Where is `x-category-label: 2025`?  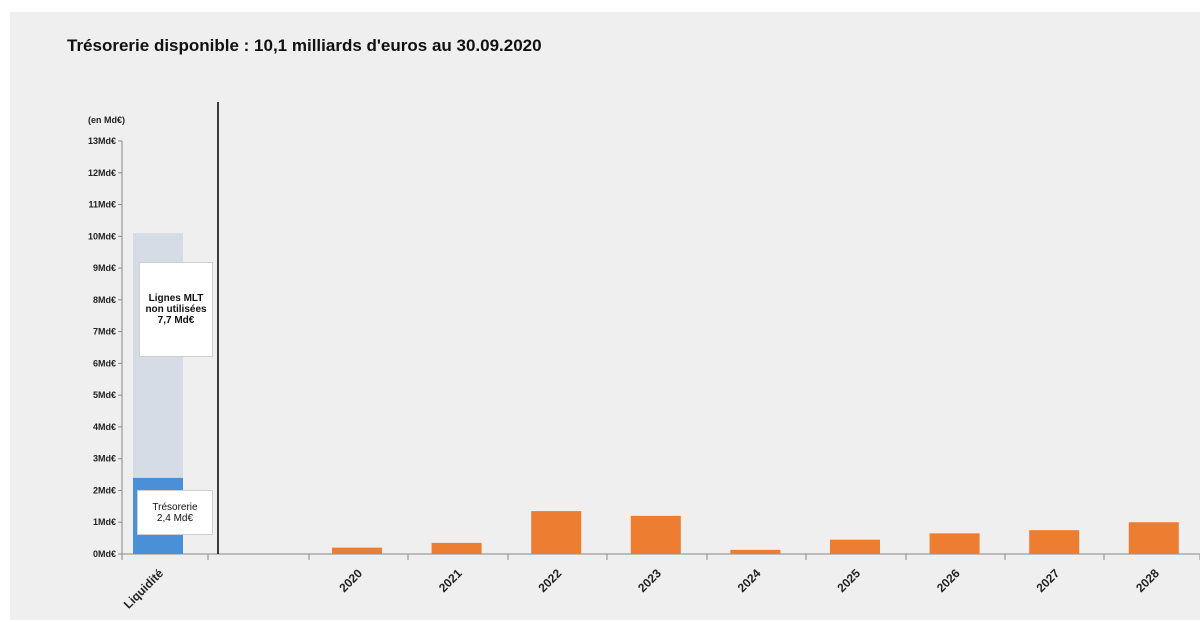
x-category-label: 2025 is located at coordinates (848, 580).